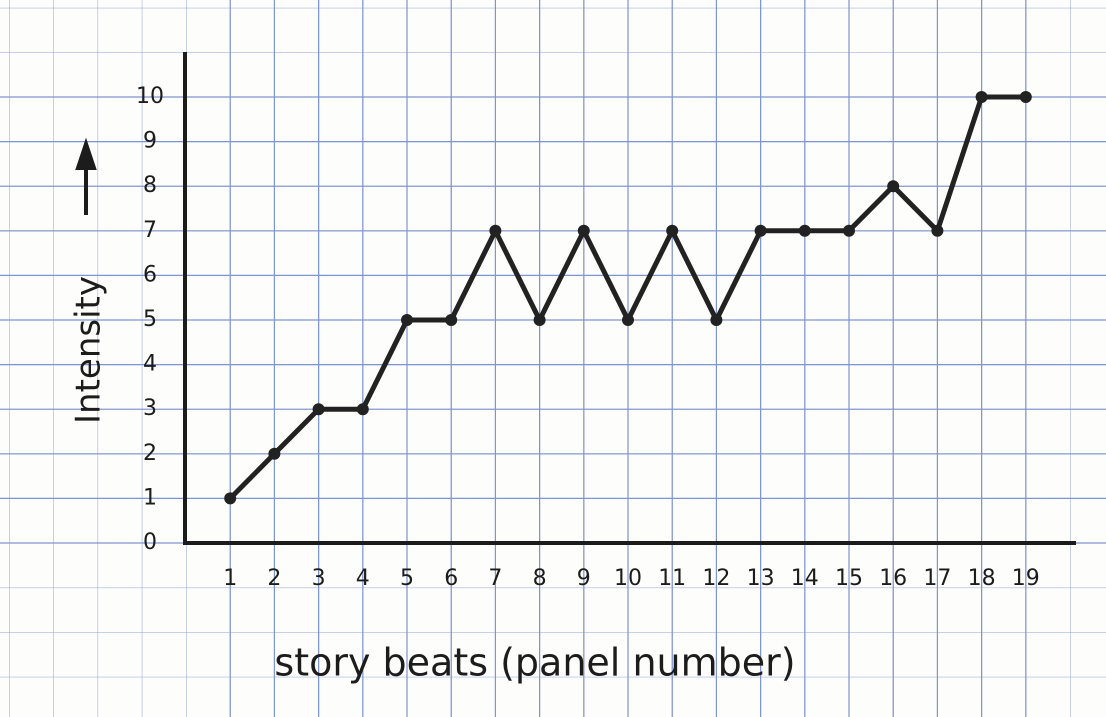 The height and width of the screenshot is (717, 1106). I want to click on y-tick-label: 8, so click(150, 185).